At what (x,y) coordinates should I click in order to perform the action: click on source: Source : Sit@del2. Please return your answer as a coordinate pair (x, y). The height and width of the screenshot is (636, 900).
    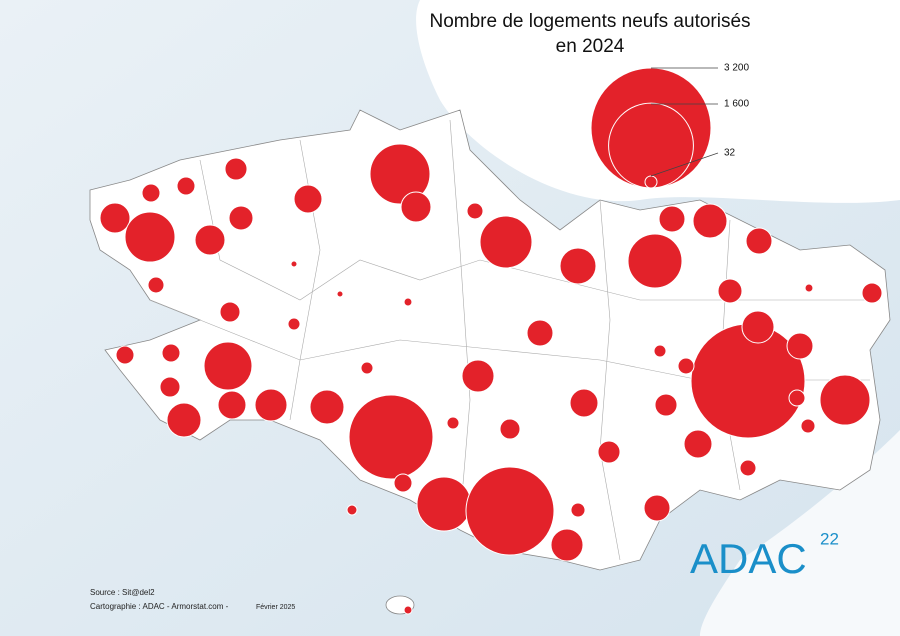
    Looking at the image, I should click on (122, 592).